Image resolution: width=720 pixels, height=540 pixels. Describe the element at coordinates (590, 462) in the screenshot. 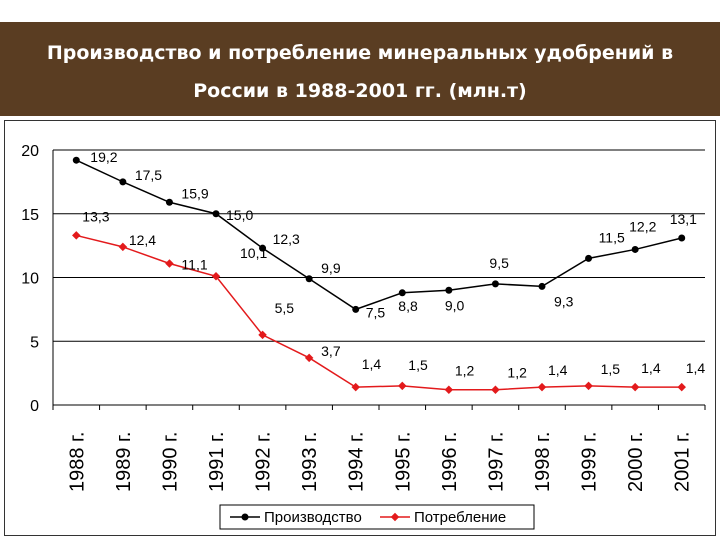

I see `x-tick-label: 1999 г.` at that location.